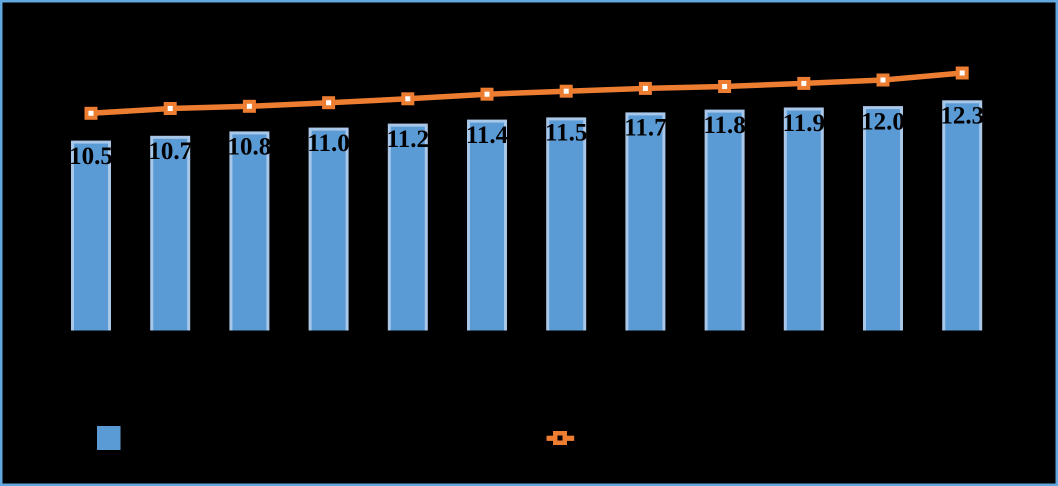 This screenshot has height=486, width=1058. What do you see at coordinates (962, 116) in the screenshot?
I see `svg-text: 12.3` at bounding box center [962, 116].